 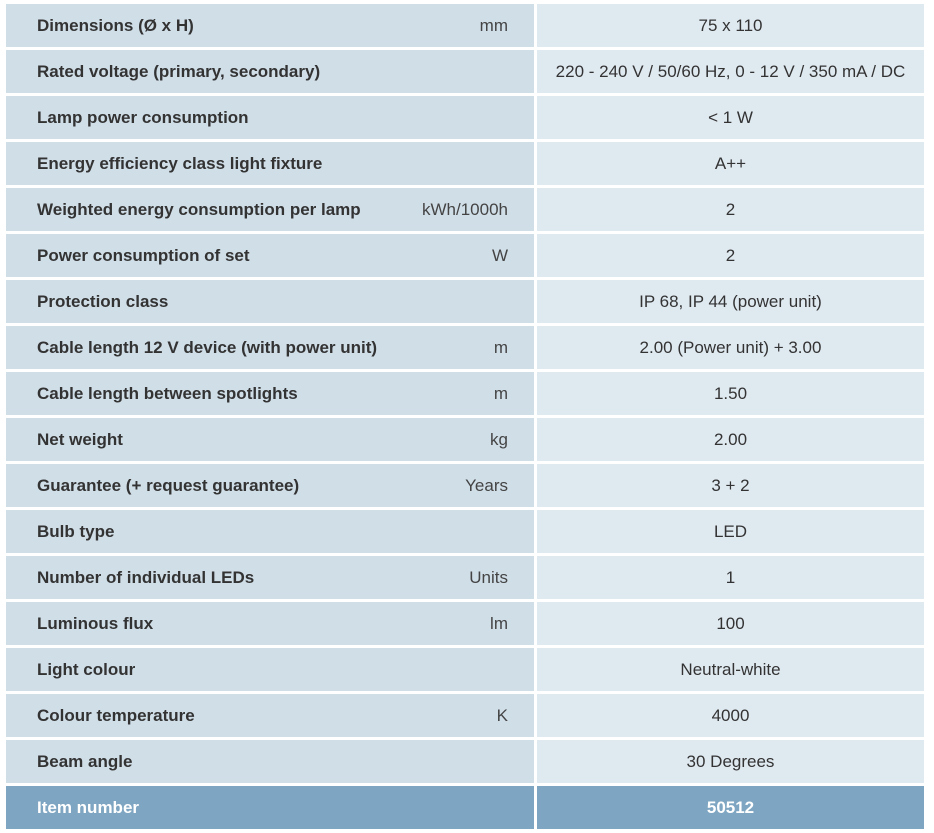 What do you see at coordinates (143, 255) in the screenshot?
I see `spec-label: Power consumption of set` at bounding box center [143, 255].